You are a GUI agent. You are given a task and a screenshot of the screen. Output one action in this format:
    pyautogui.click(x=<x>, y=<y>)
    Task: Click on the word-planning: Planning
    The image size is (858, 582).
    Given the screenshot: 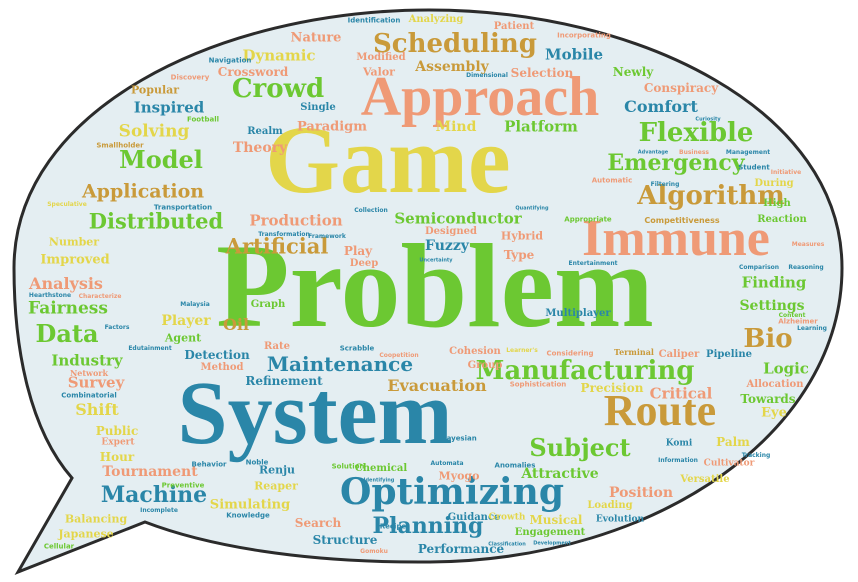 What is the action you would take?
    pyautogui.click(x=428, y=526)
    